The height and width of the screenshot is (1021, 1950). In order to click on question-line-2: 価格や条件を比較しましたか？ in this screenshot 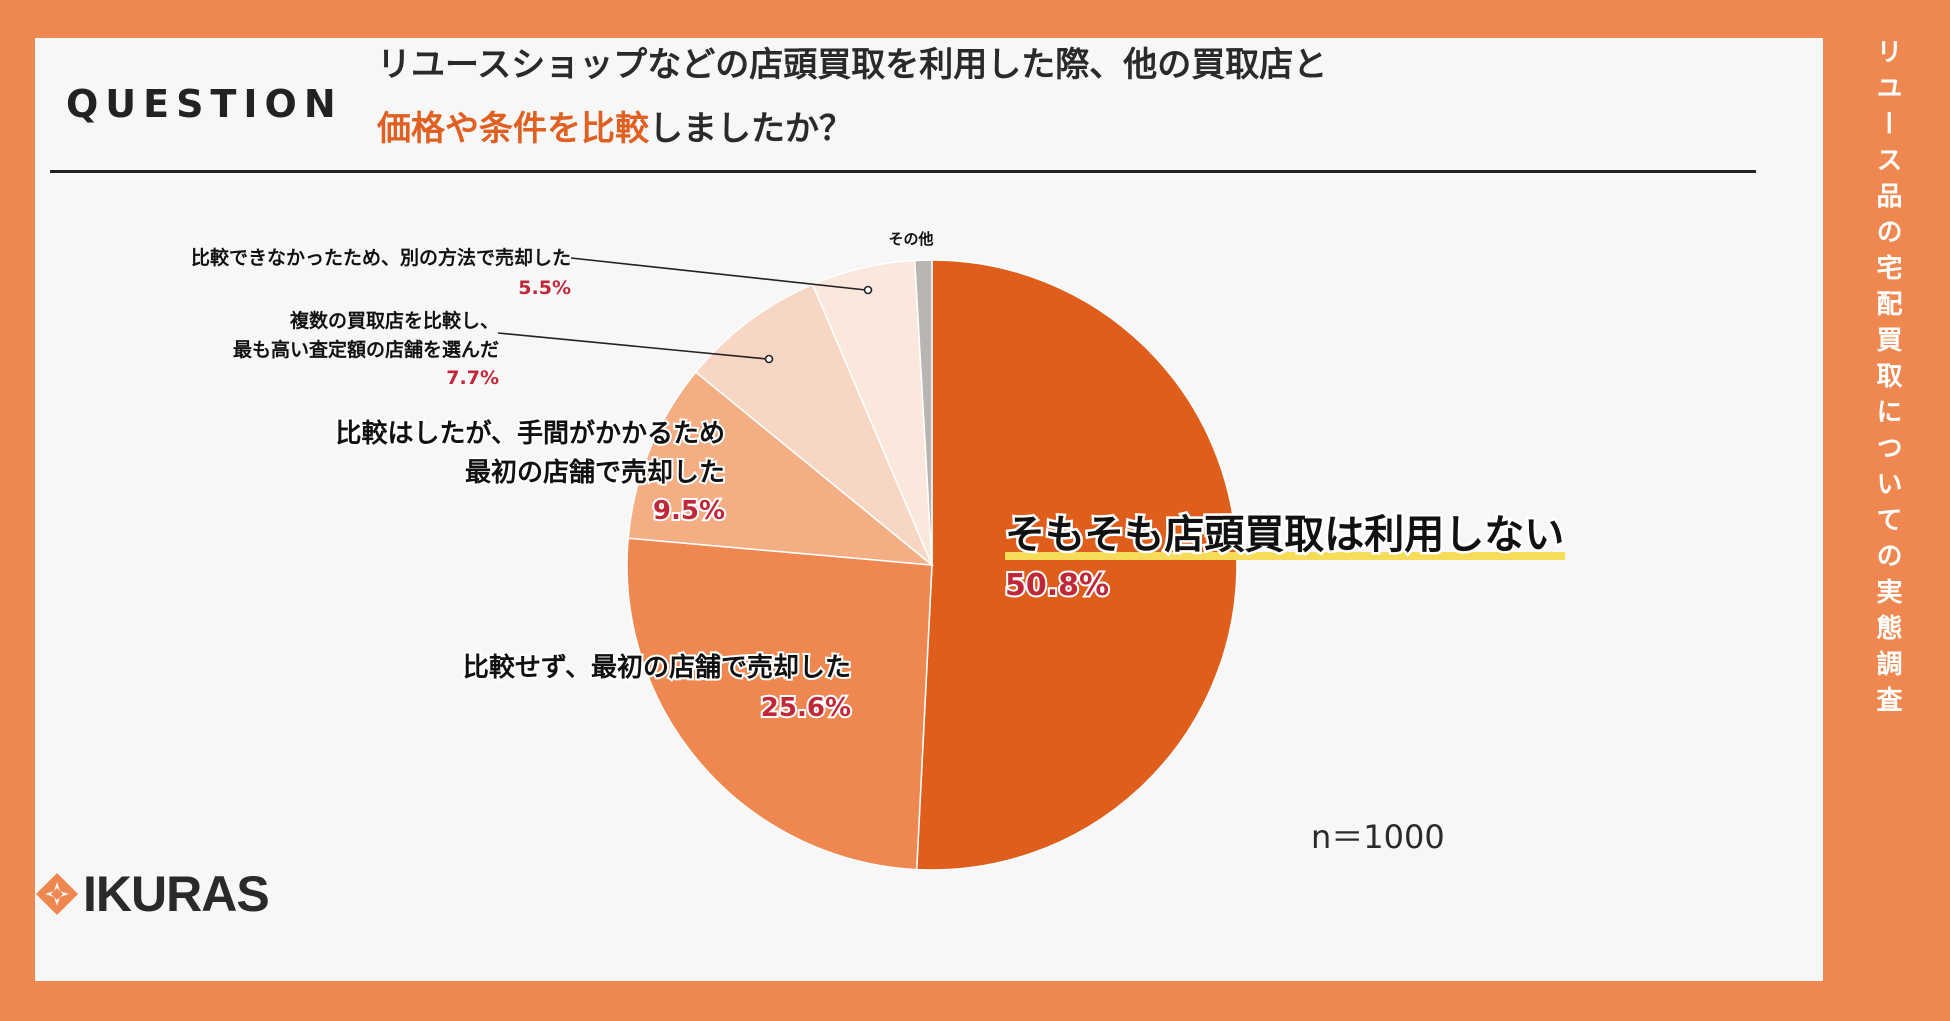, I will do `click(852, 129)`.